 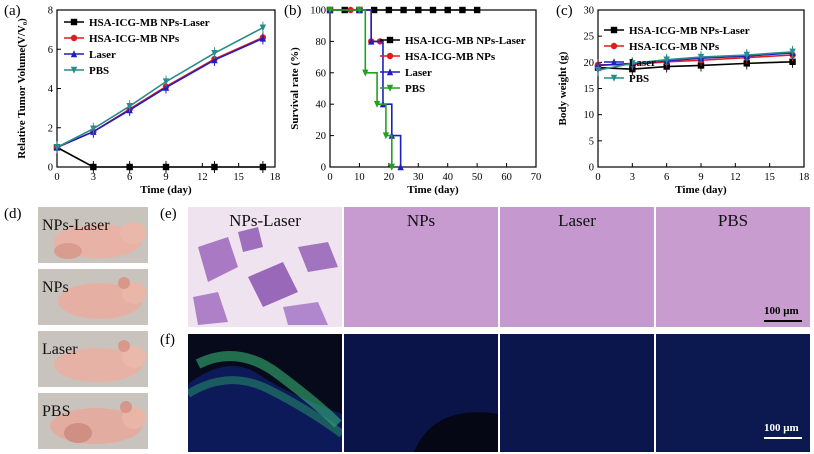 What do you see at coordinates (783, 321) in the screenshot?
I see `he-scale-bar` at bounding box center [783, 321].